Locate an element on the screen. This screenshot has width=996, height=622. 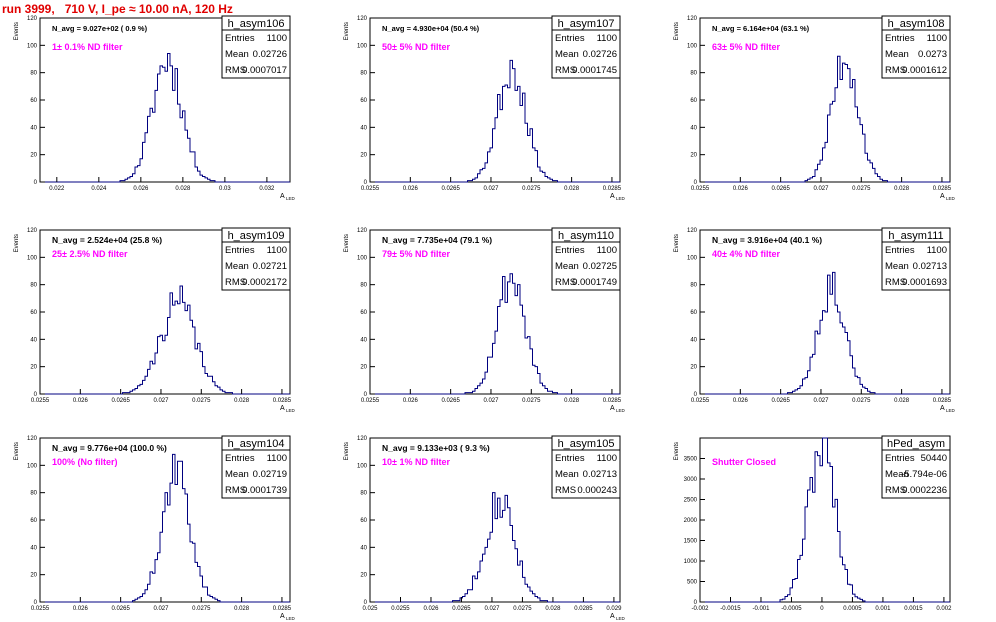
n-avg-label: N_avg = 9.133e+03 ( 9.3 %) is located at coordinates (436, 448).